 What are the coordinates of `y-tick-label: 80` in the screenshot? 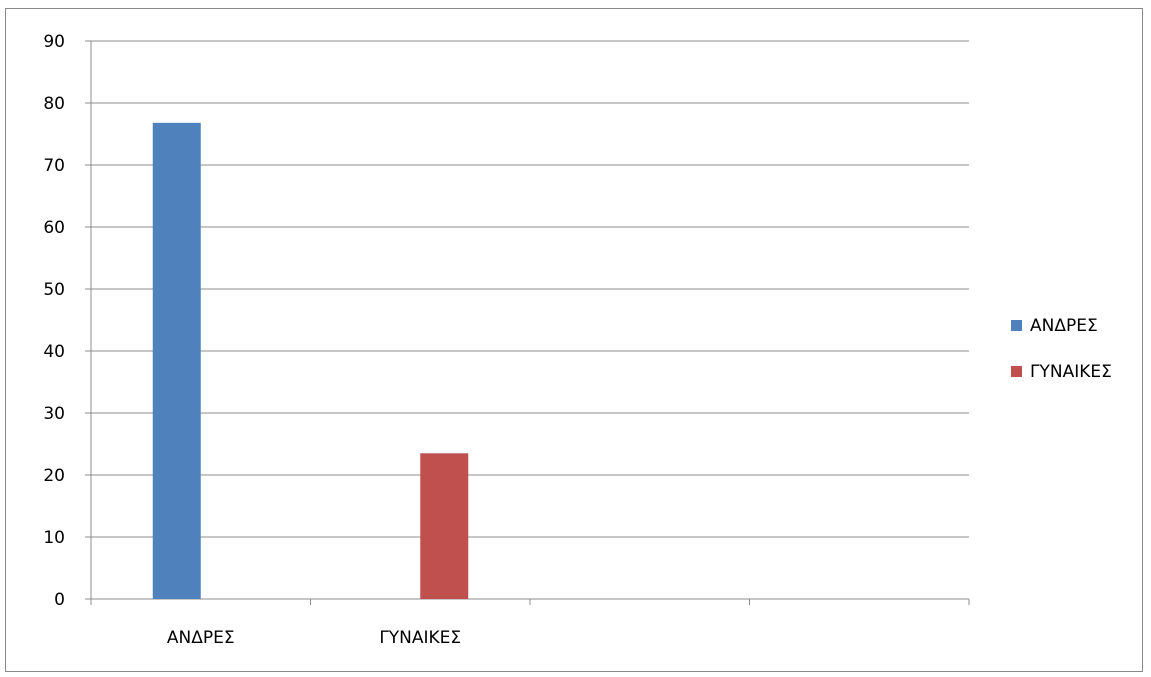 It's located at (54, 104).